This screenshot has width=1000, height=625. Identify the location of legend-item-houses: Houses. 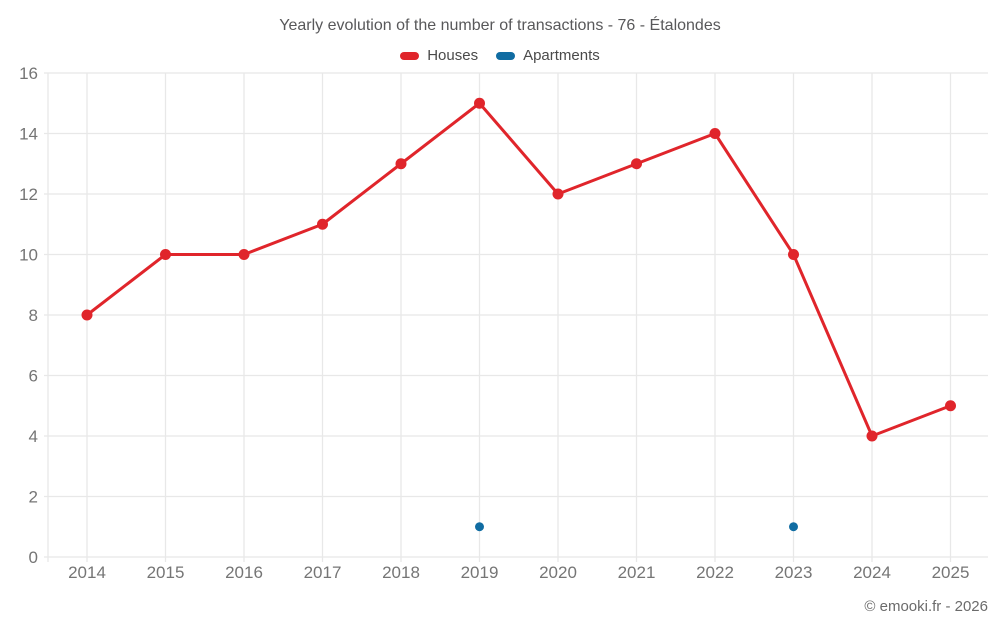
(439, 55).